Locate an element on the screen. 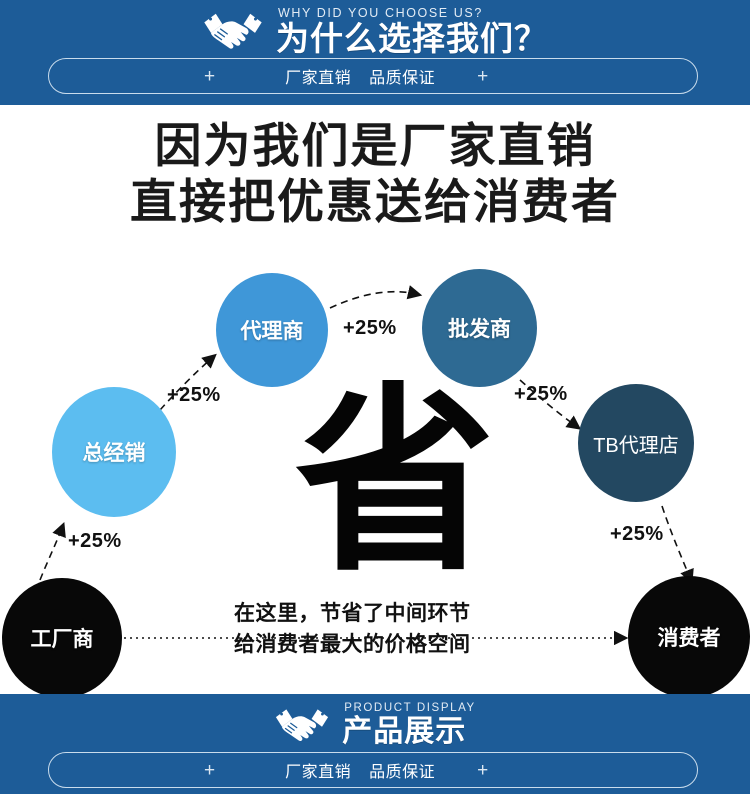 Image resolution: width=750 pixels, height=806 pixels. headline-line-1: 因为我们是厂家直销 is located at coordinates (375, 145).